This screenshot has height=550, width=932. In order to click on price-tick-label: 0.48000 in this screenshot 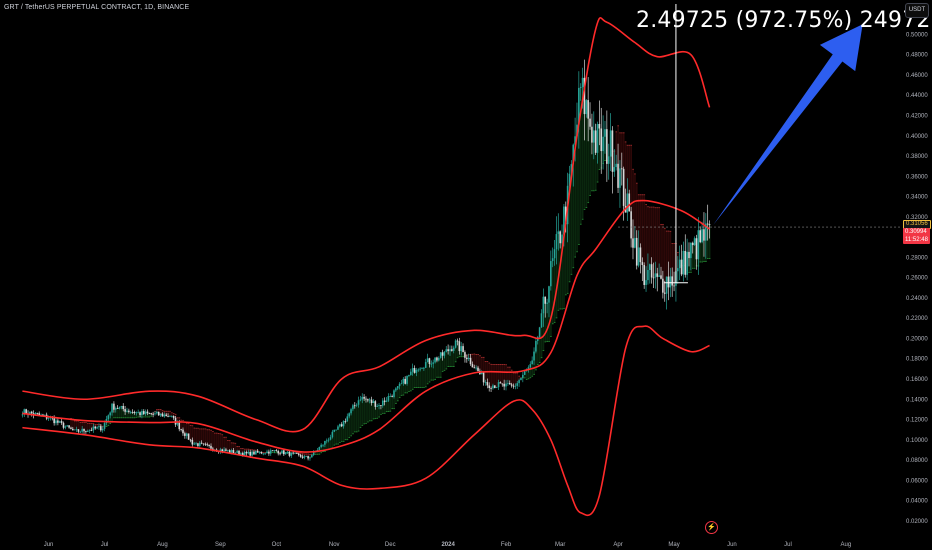, I will do `click(917, 56)`.